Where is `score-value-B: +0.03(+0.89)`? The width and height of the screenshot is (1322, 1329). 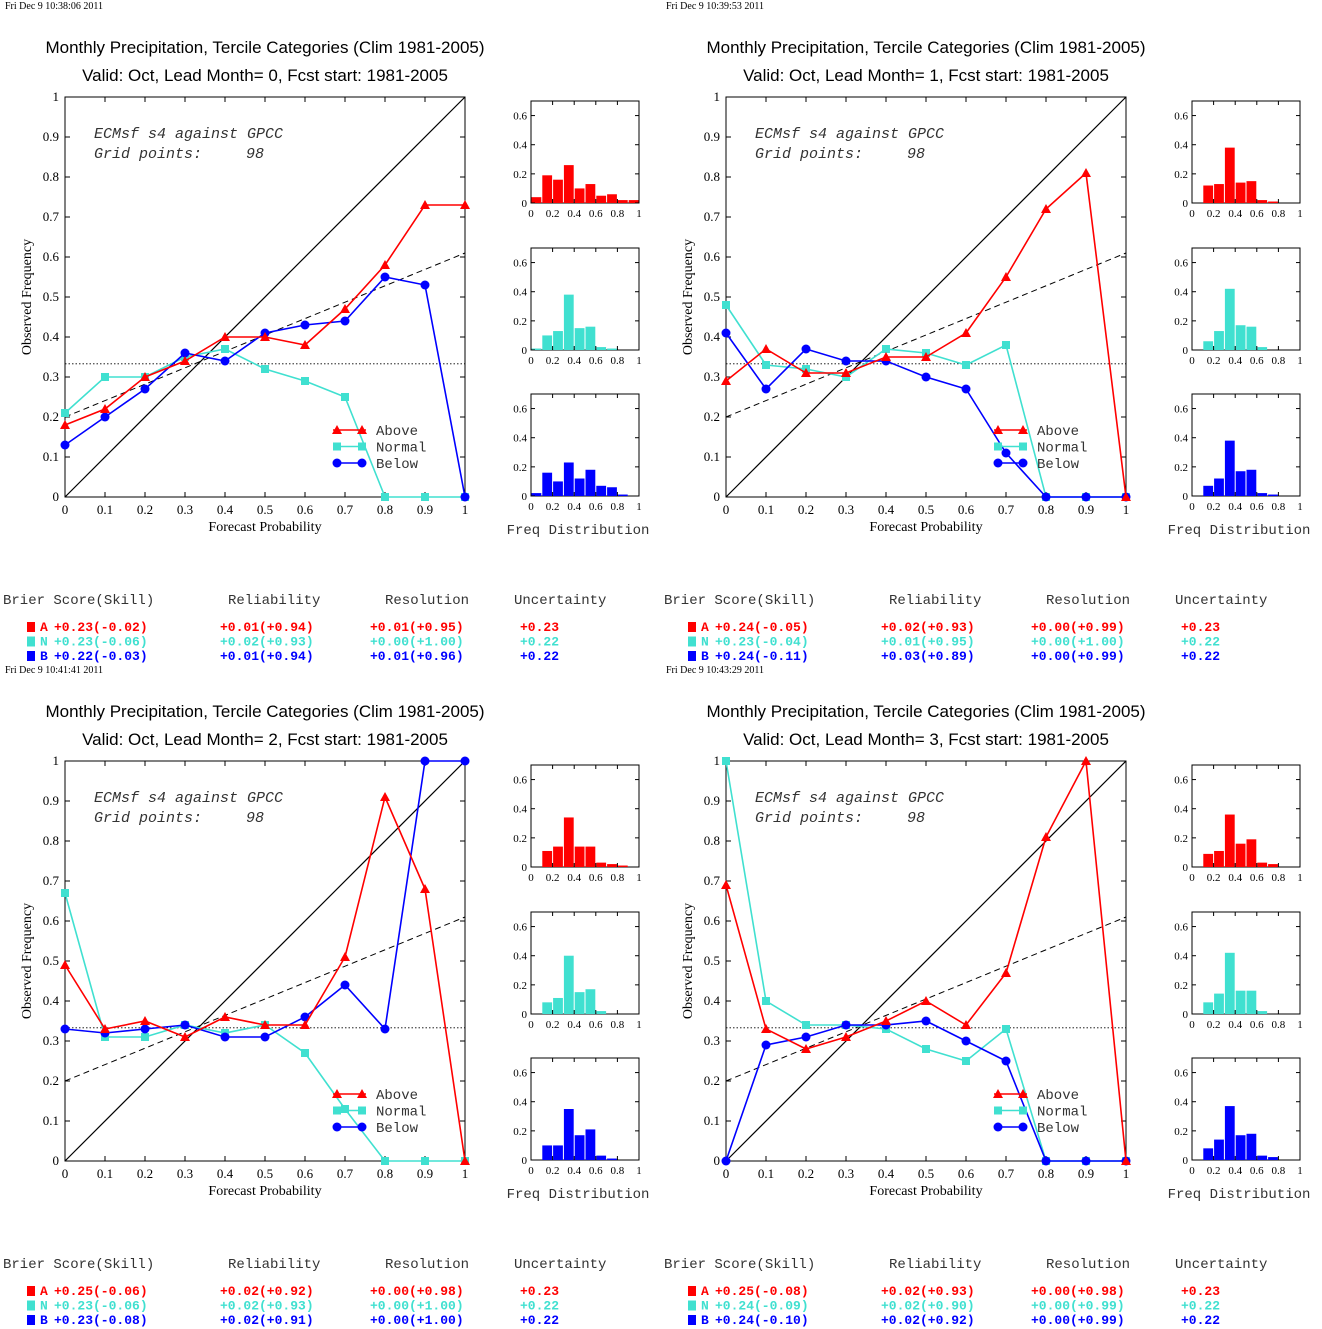
score-value-B: +0.03(+0.89) is located at coordinates (928, 656).